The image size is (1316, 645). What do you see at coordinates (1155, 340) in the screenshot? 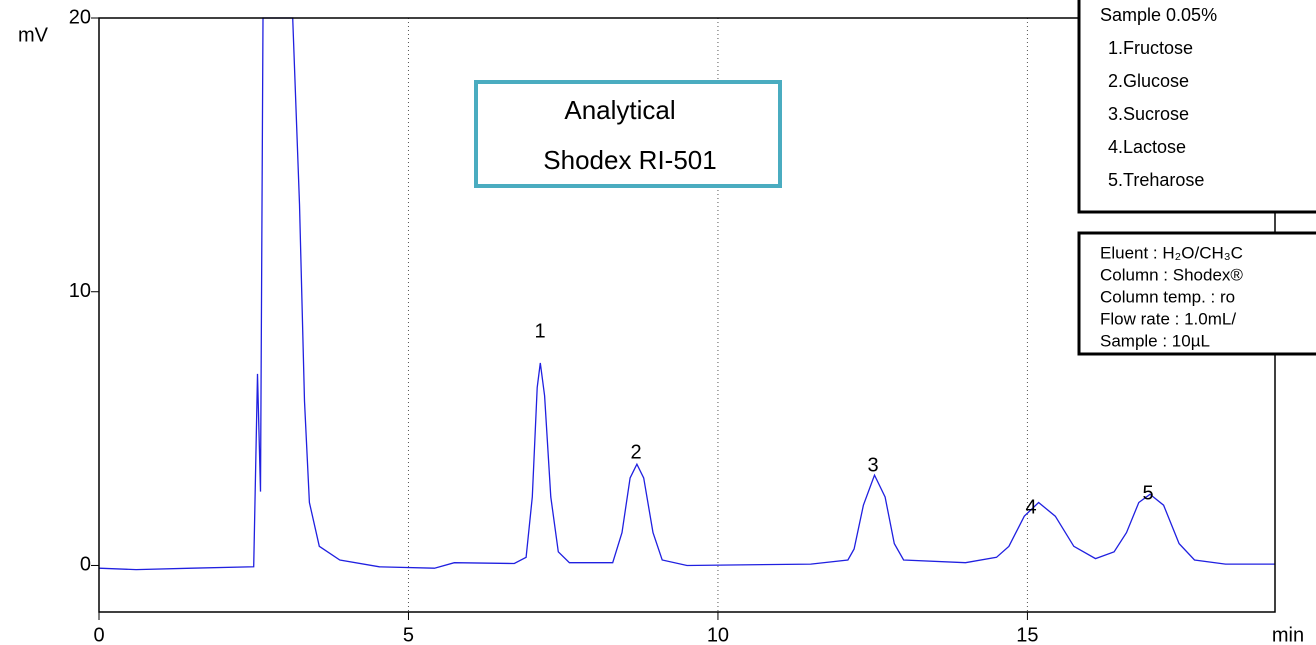
I see `conditions-text: Sample : 10µL` at bounding box center [1155, 340].